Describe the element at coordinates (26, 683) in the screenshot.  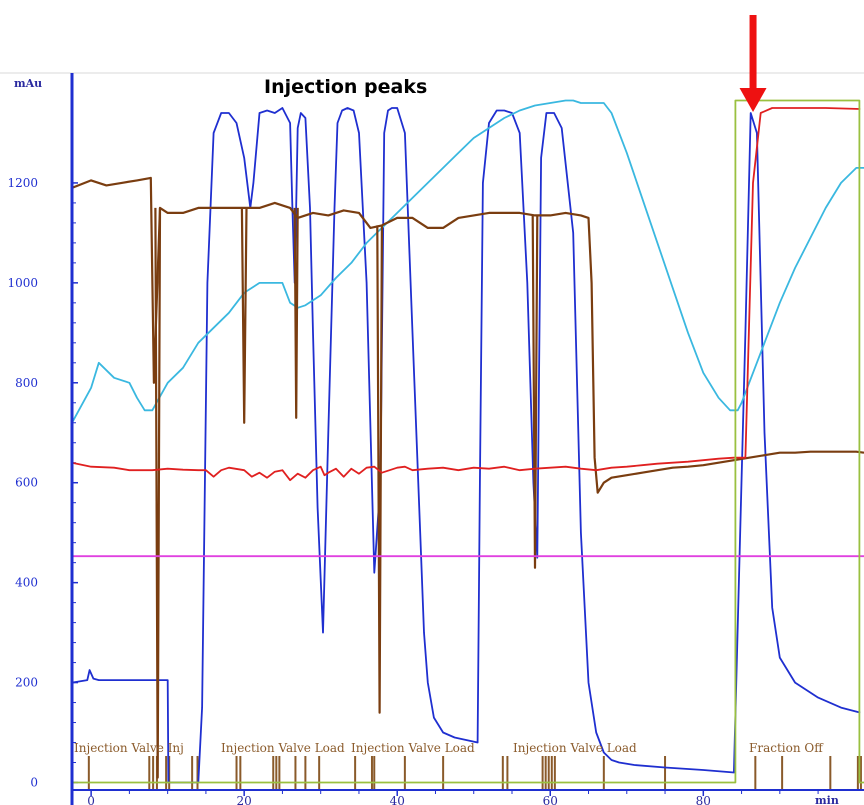
I see `y-tick-label: 200` at that location.